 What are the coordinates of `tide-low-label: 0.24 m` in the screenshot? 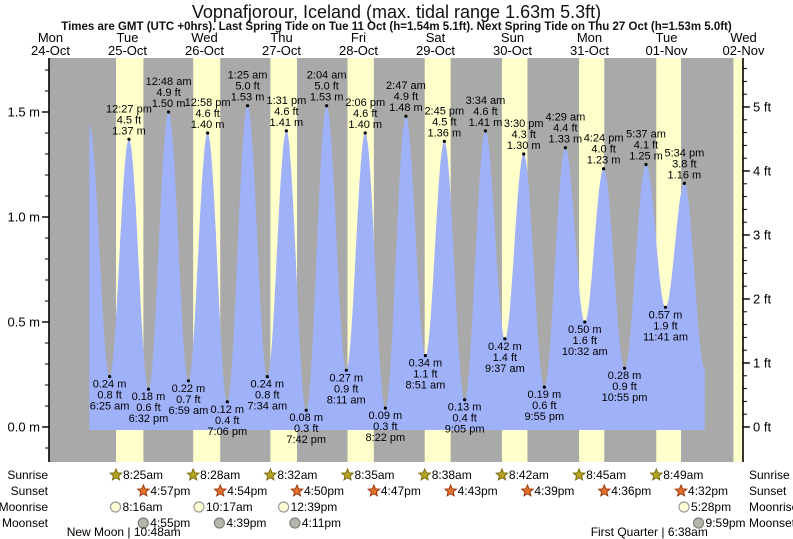 It's located at (267, 385).